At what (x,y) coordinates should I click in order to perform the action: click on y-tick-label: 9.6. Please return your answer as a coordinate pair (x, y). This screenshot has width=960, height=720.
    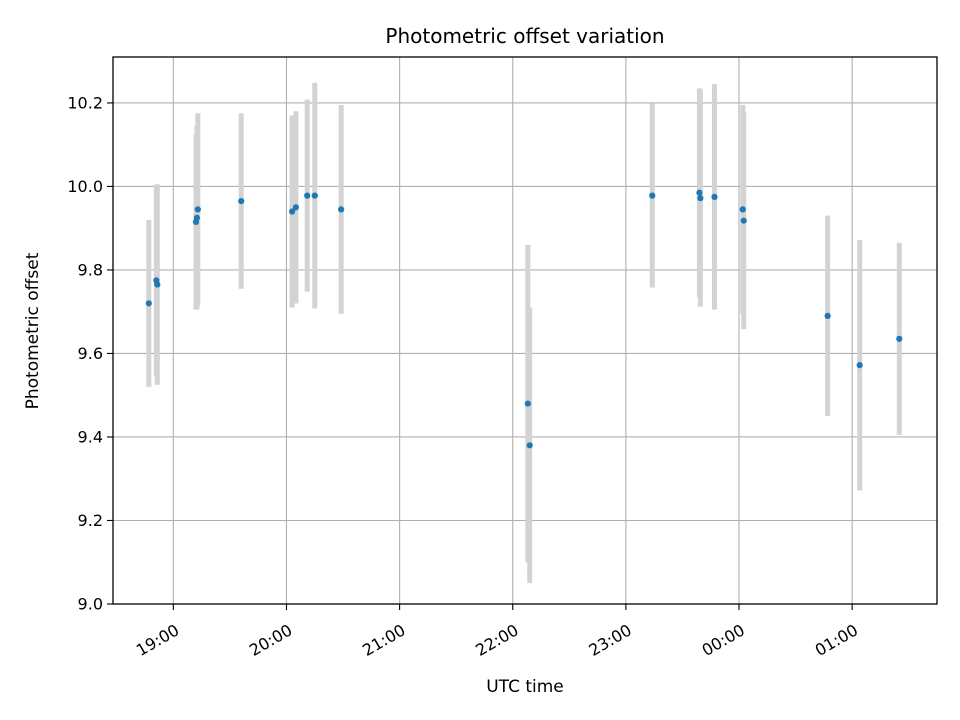
    Looking at the image, I should click on (90, 353).